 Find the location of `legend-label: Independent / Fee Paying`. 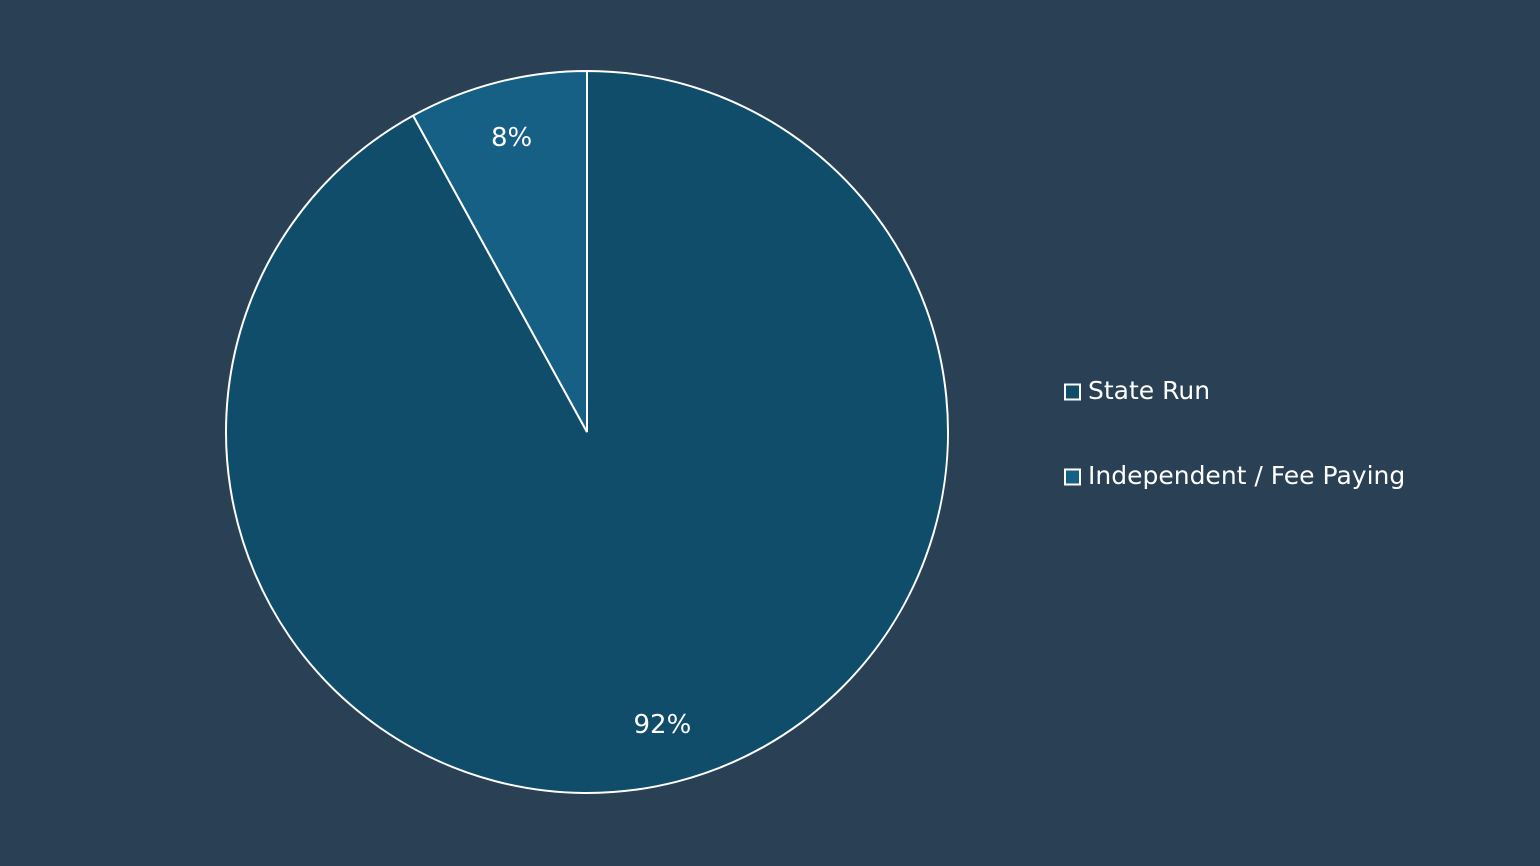

legend-label: Independent / Fee Paying is located at coordinates (1246, 475).